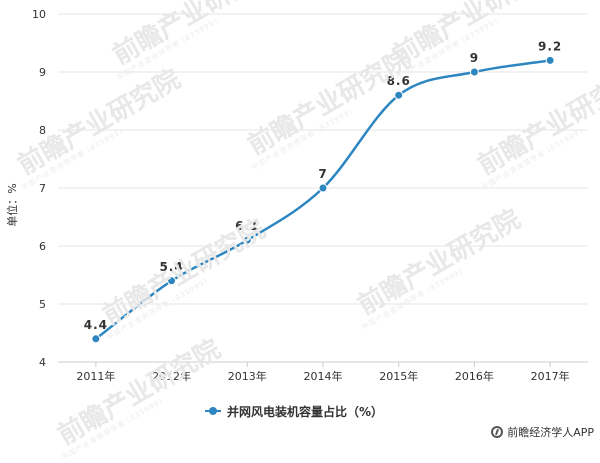  I want to click on source-credit: 前瞻经济学人APP, so click(542, 432).